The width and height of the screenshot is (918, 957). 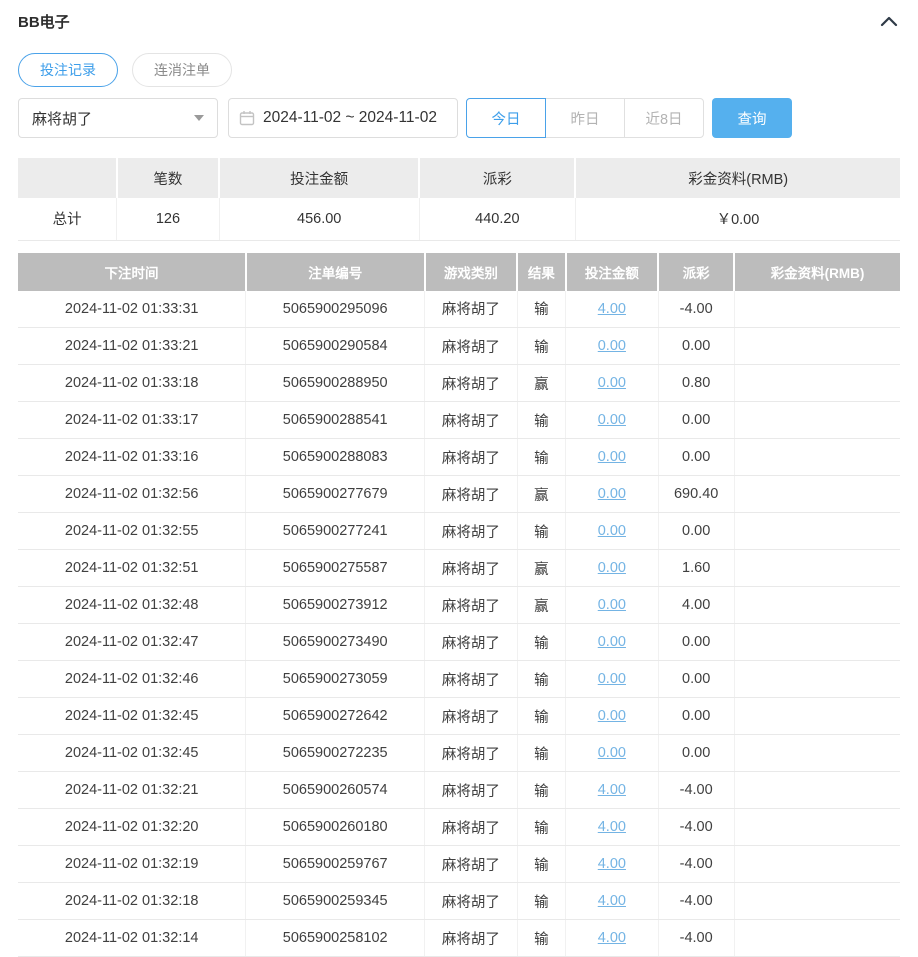 What do you see at coordinates (335, 494) in the screenshot?
I see `order-number: 5065900277679` at bounding box center [335, 494].